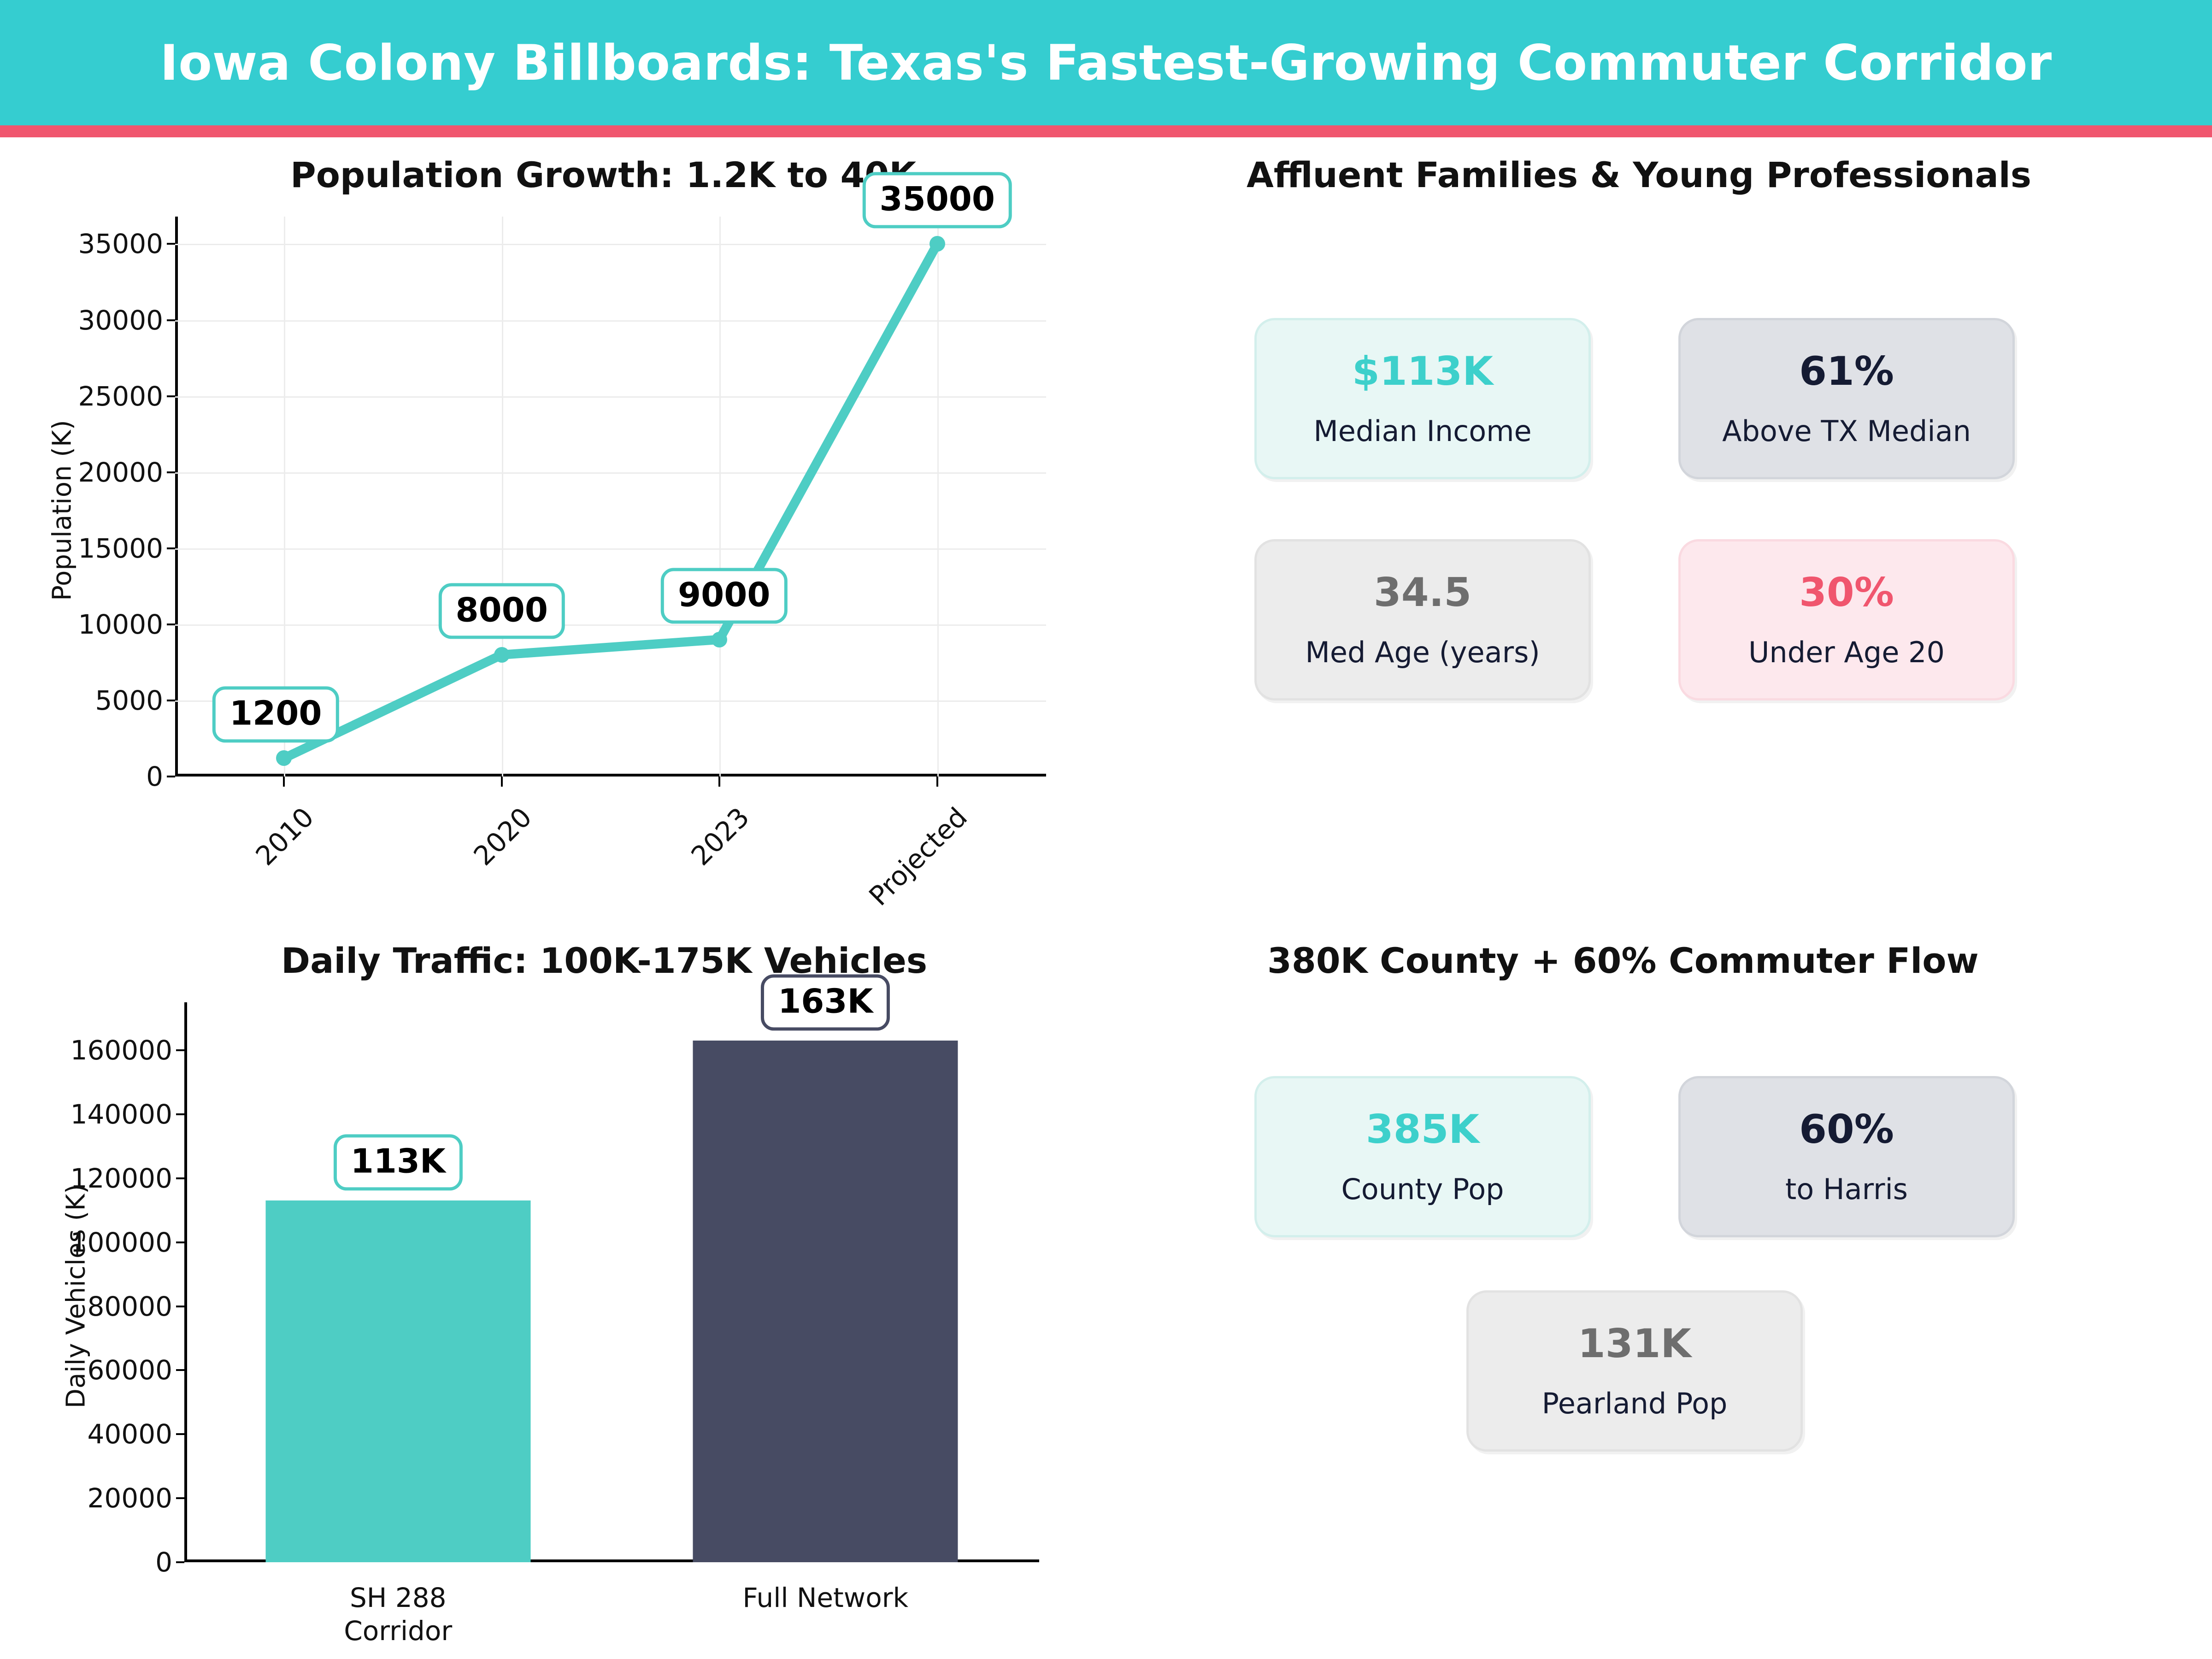 This screenshot has width=2212, height=1659. What do you see at coordinates (1422, 398) in the screenshot?
I see `demographics-card: $113K Median Income` at bounding box center [1422, 398].